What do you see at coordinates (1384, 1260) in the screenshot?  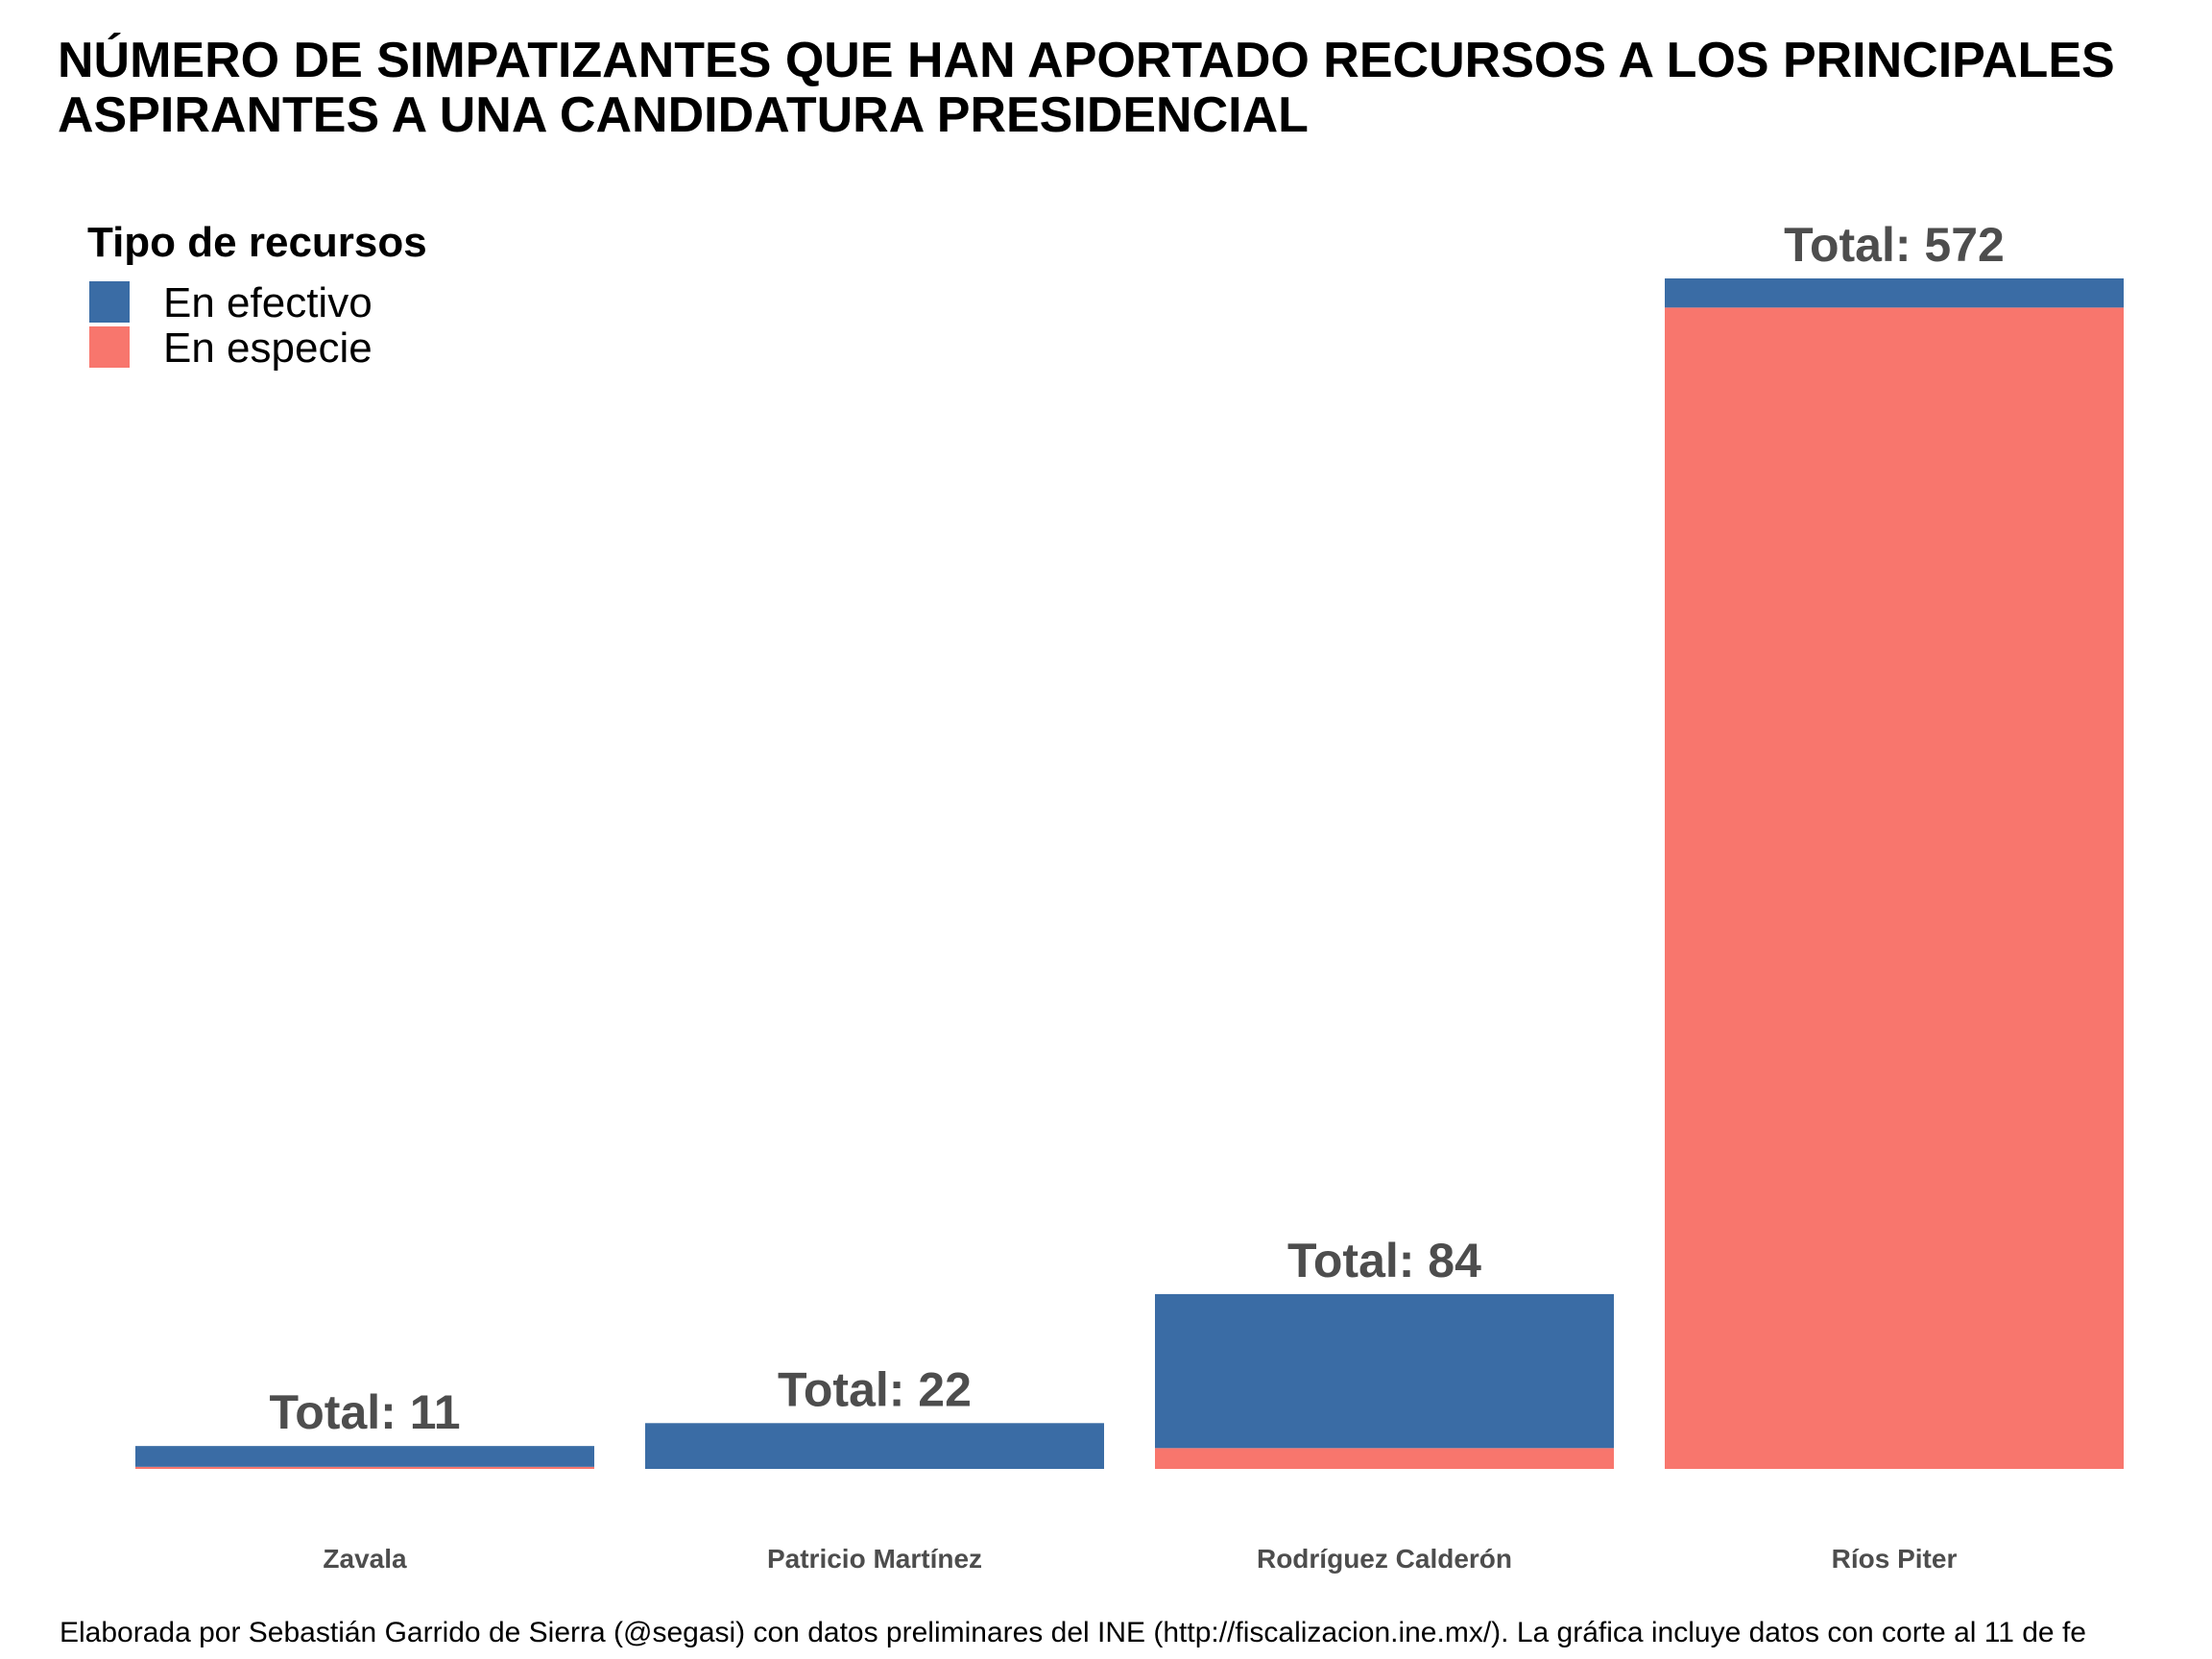 I see `total-label-rodriguez-calderon: Total: 84` at bounding box center [1384, 1260].